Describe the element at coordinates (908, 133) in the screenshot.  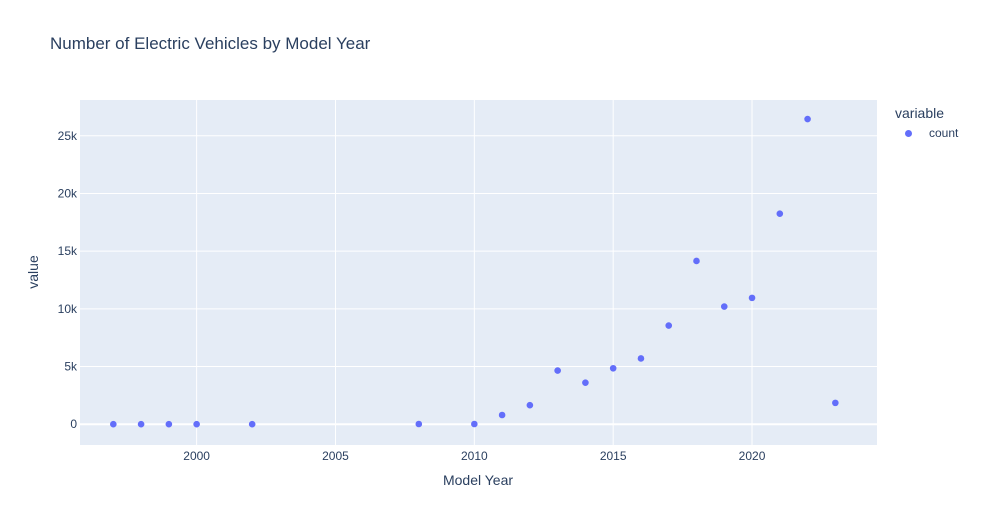
I see `legend-marker-icon` at that location.